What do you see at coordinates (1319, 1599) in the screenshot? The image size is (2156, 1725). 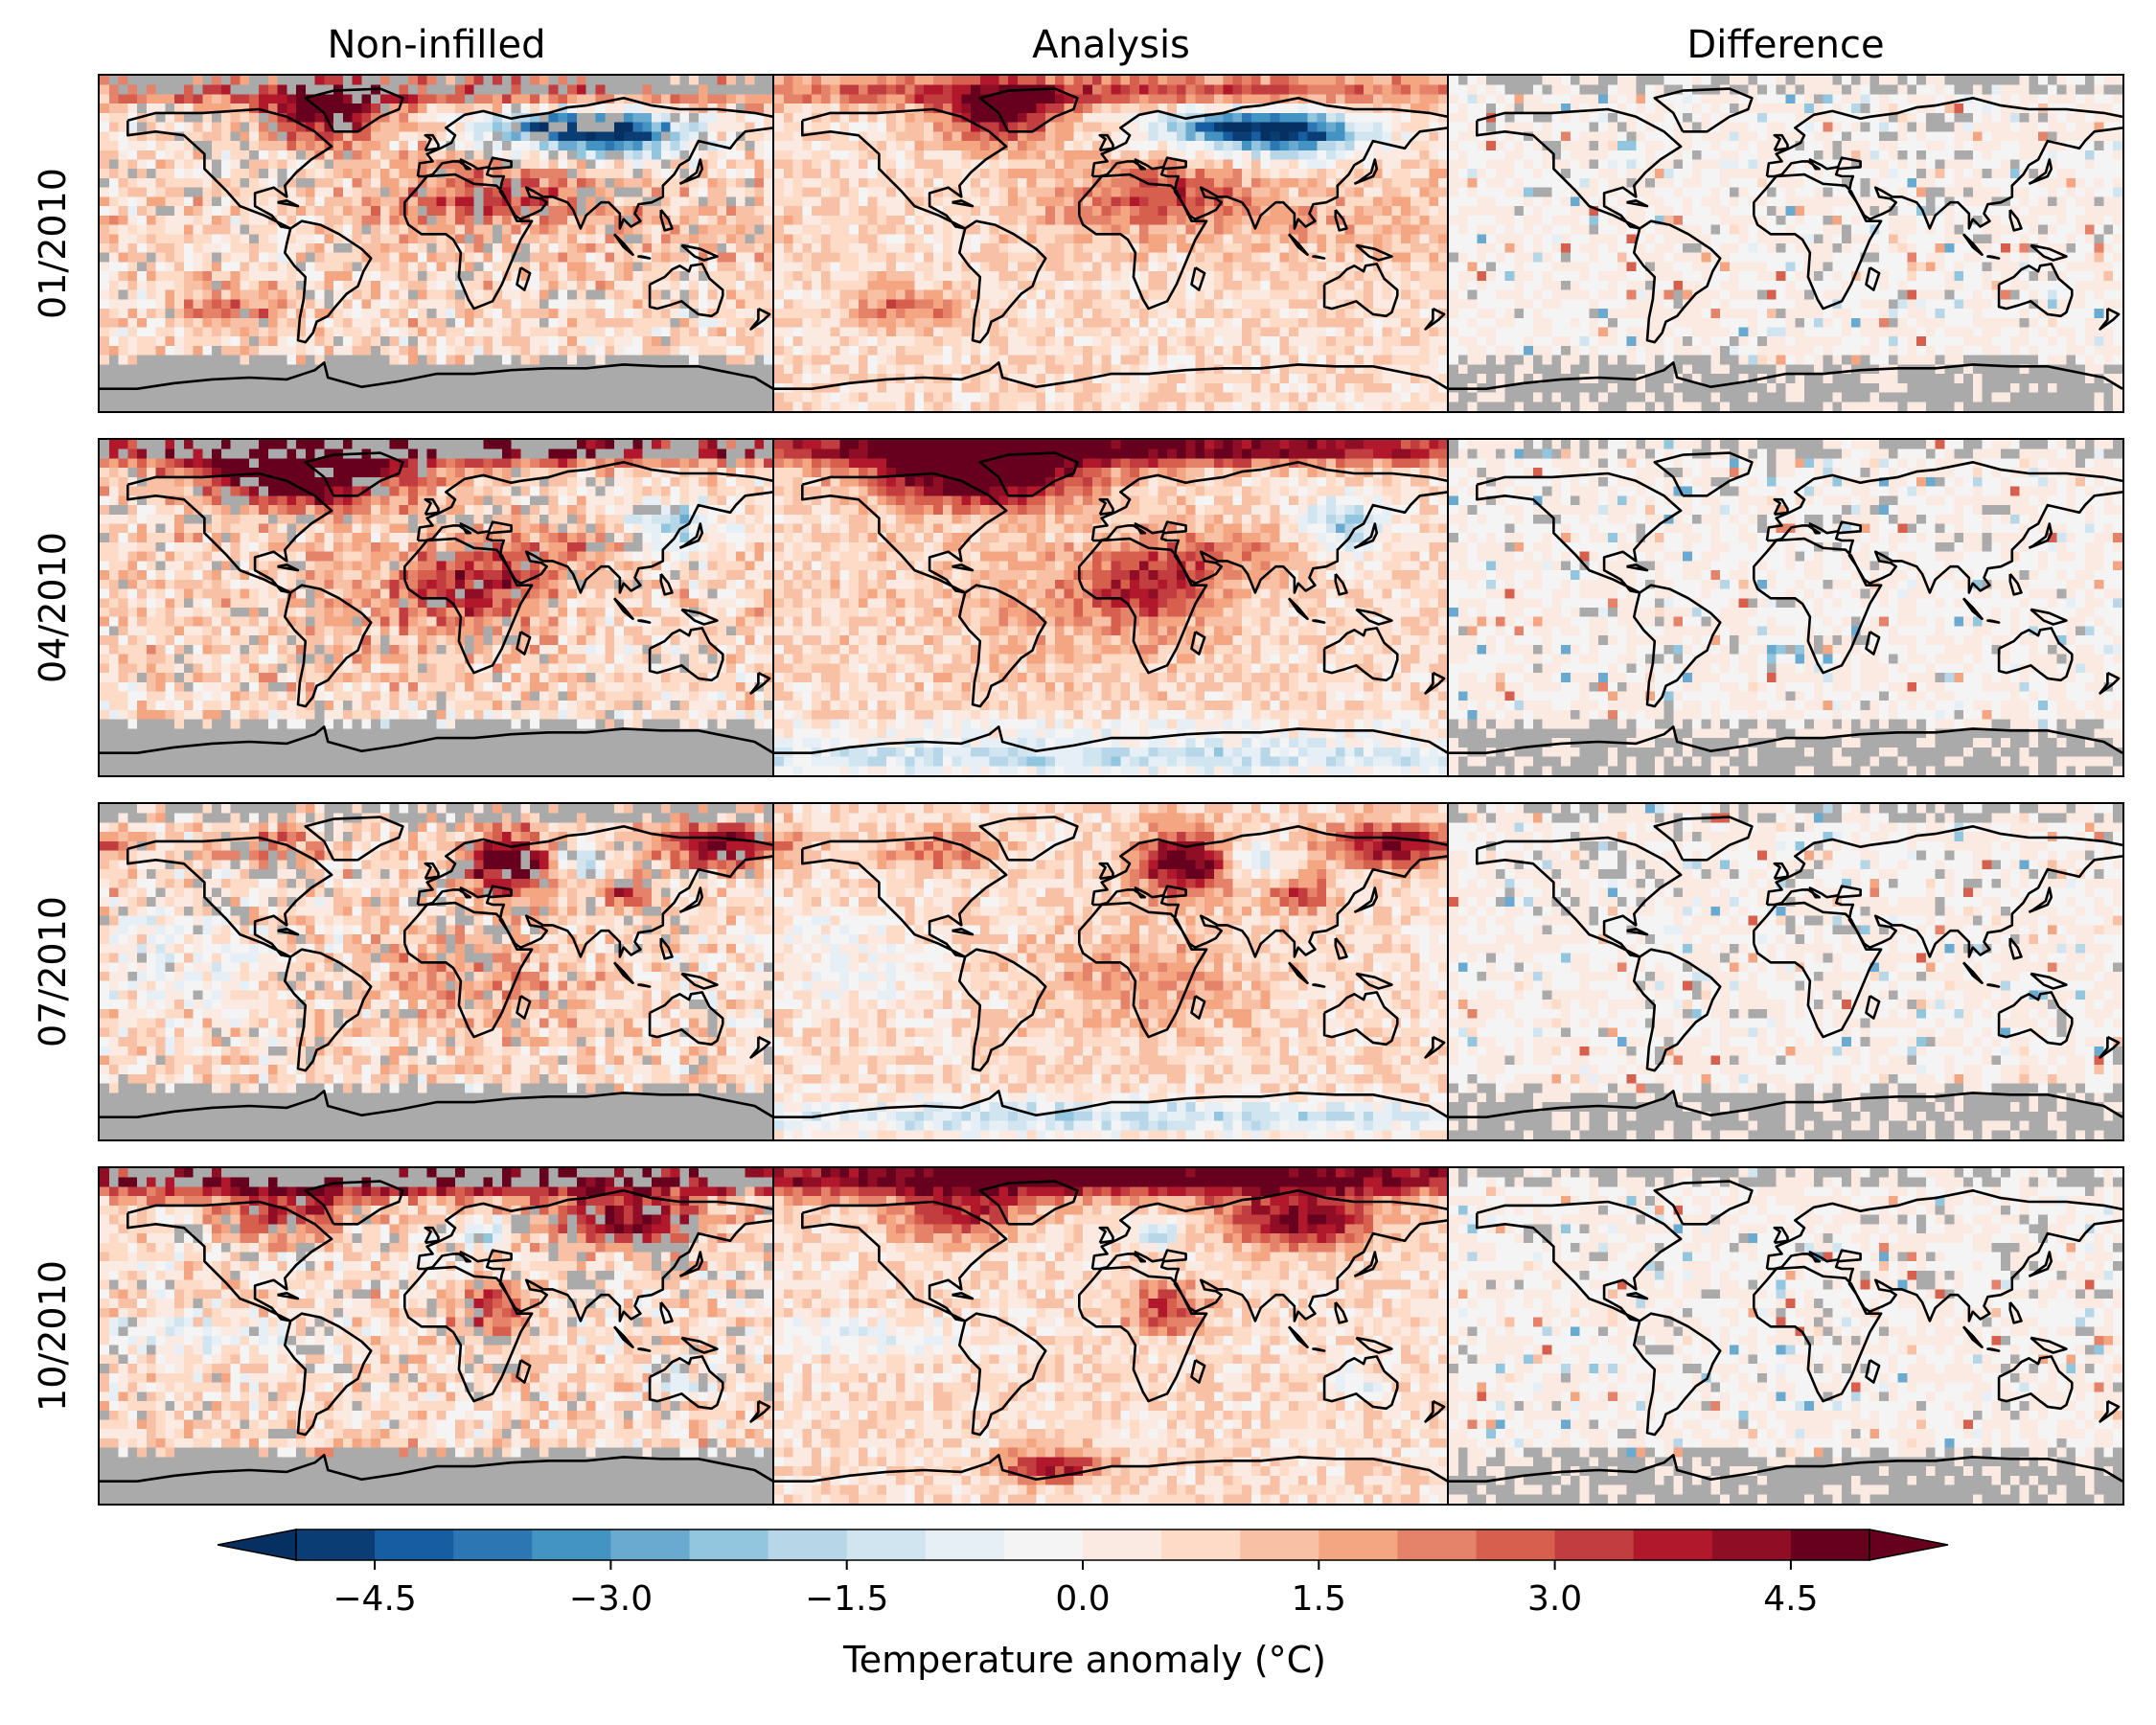 I see `colorbar-tick-label: 1.5` at bounding box center [1319, 1599].